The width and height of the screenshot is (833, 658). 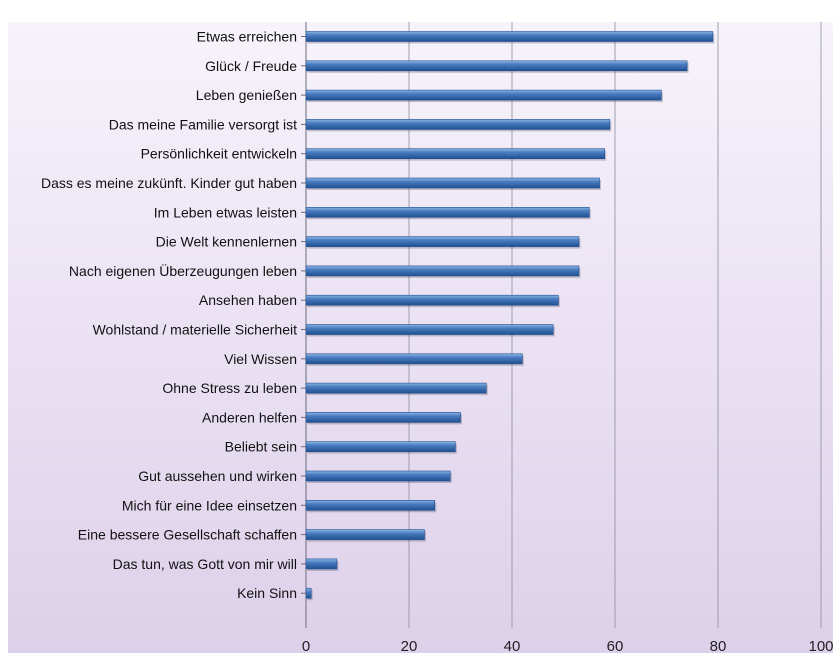 What do you see at coordinates (226, 242) in the screenshot?
I see `category-label: Die Welt kennenlernen` at bounding box center [226, 242].